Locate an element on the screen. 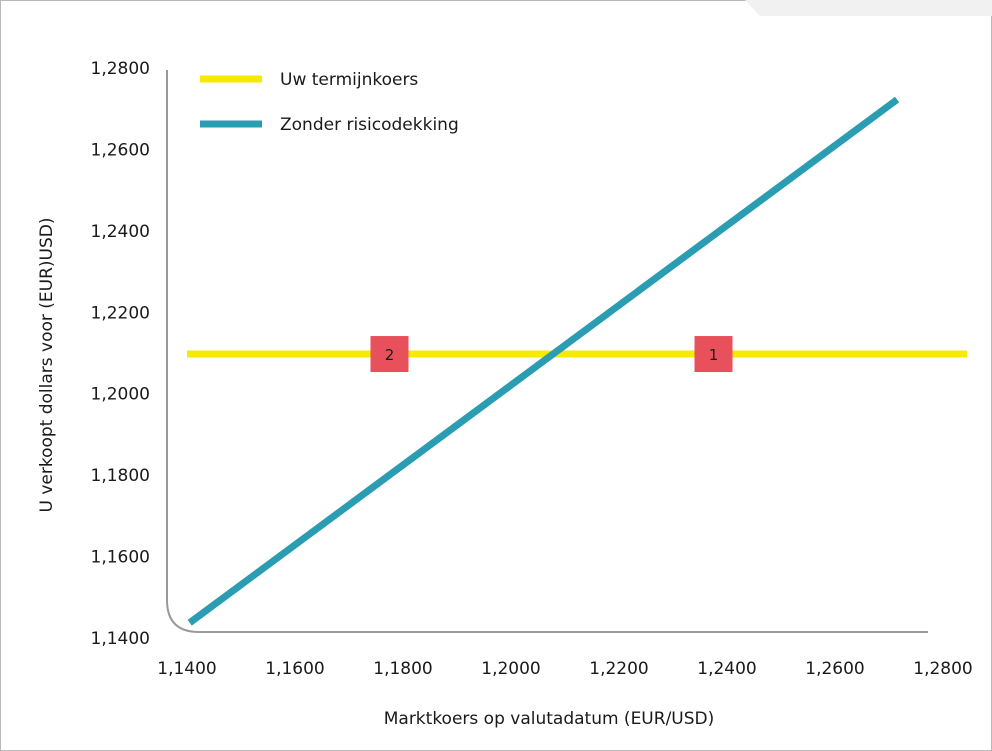 This screenshot has width=992, height=751. y-tick-label: 1,2000 is located at coordinates (120, 395).